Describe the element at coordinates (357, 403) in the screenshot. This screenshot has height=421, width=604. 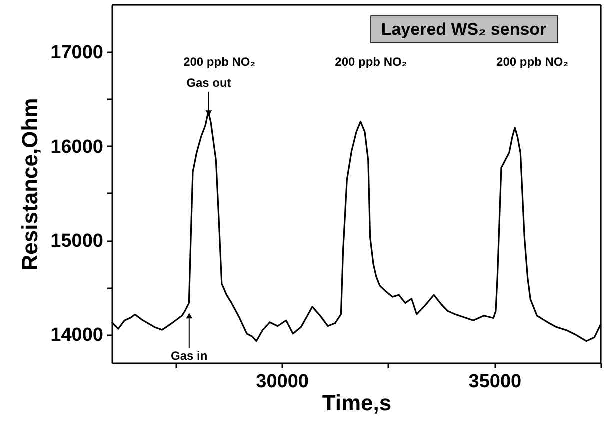
I see `x-axis-title: Time,s` at that location.